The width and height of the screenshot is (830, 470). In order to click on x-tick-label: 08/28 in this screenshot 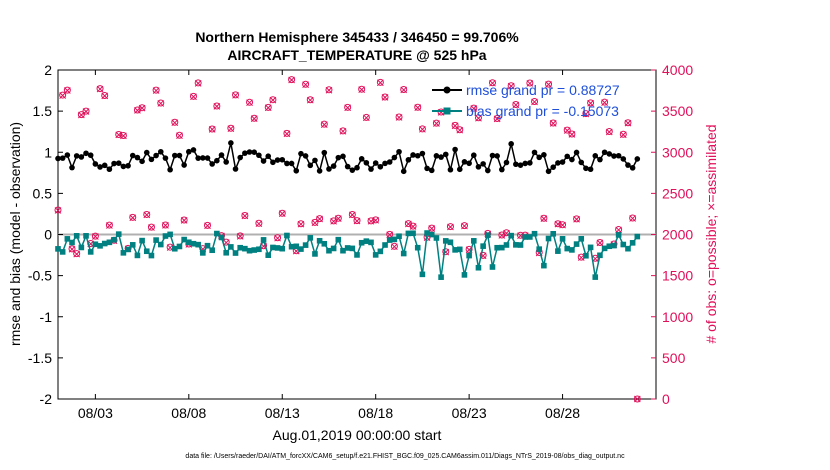, I will do `click(562, 413)`.